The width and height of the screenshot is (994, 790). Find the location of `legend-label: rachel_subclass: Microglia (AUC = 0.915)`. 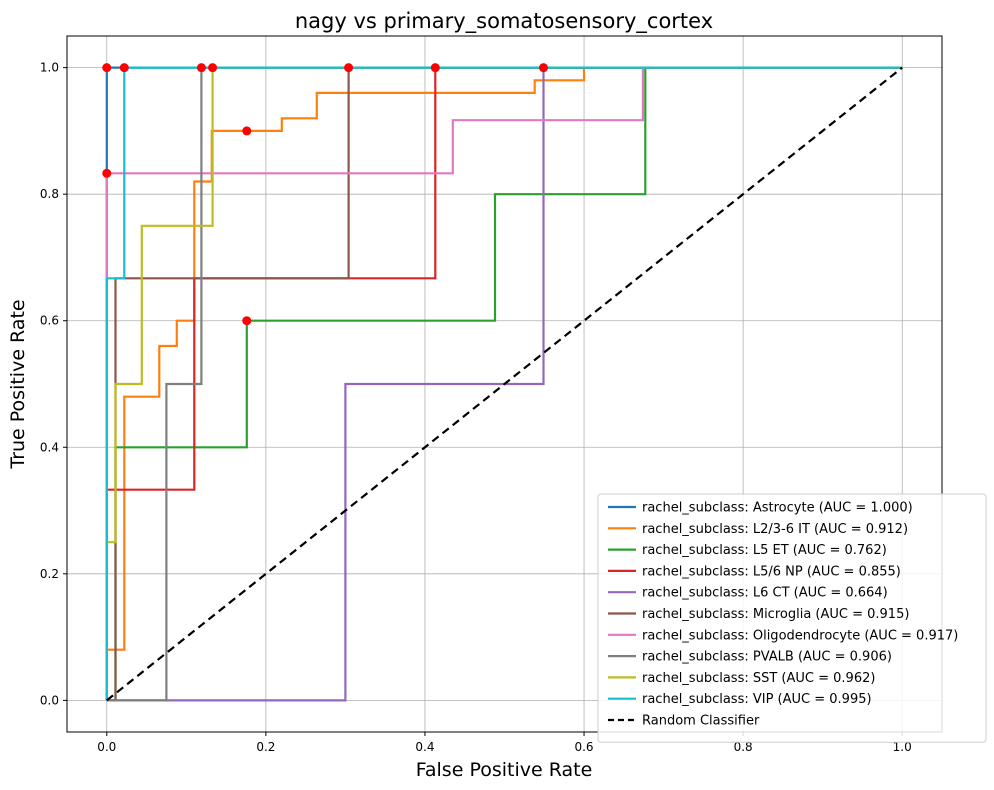

legend-label: rachel_subclass: Microglia (AUC = 0.915) is located at coordinates (775, 614).